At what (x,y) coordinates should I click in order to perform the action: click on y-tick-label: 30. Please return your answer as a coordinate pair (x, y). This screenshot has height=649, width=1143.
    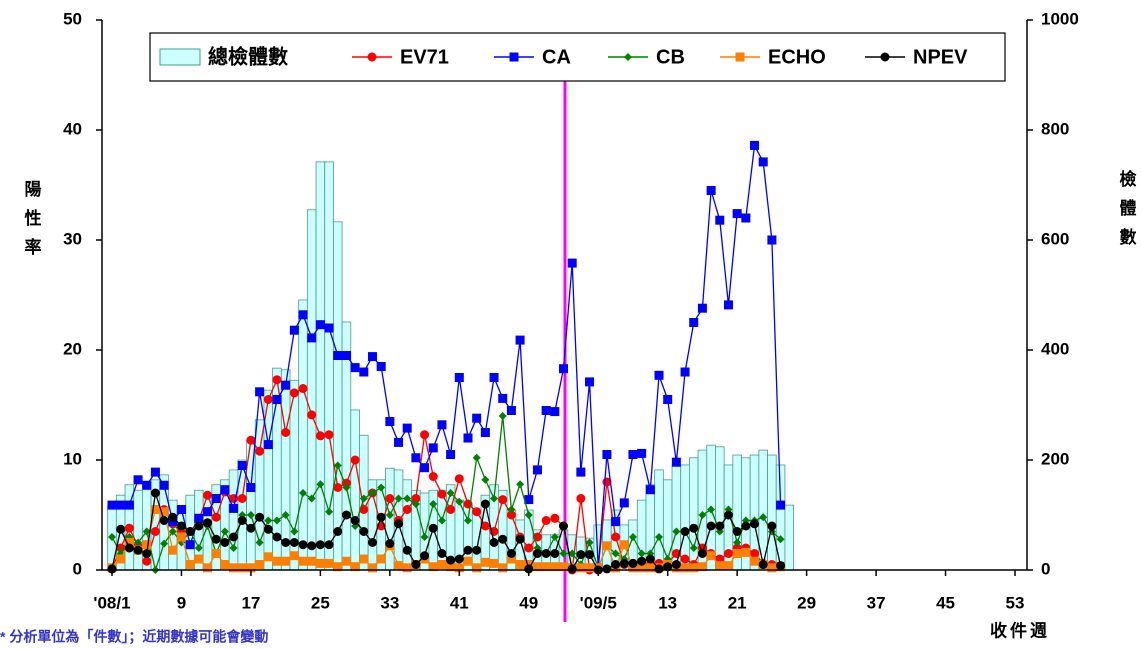
    Looking at the image, I should click on (72, 238).